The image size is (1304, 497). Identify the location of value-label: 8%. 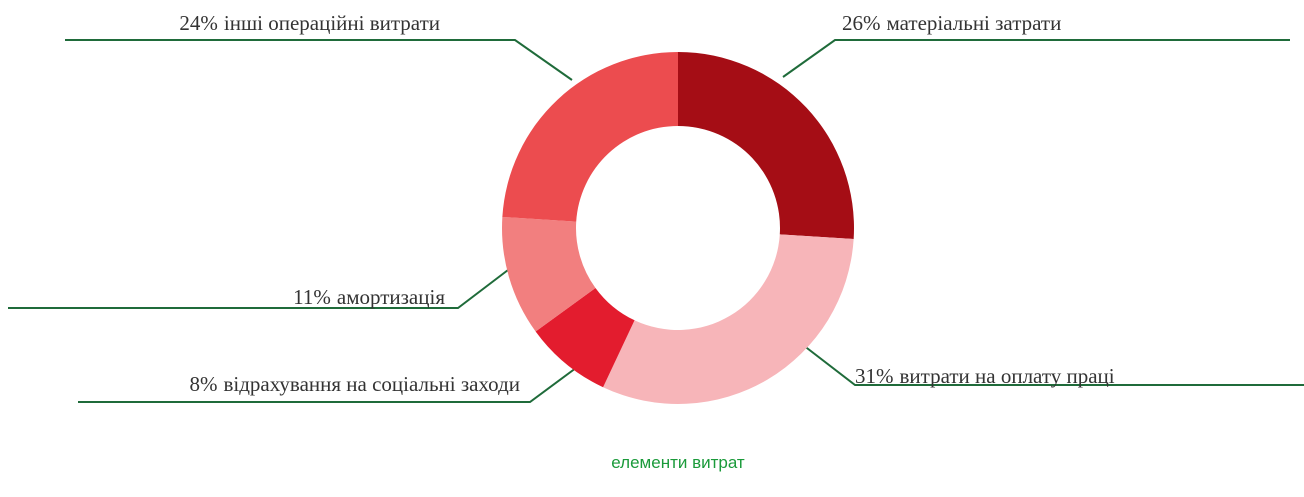
(203, 384).